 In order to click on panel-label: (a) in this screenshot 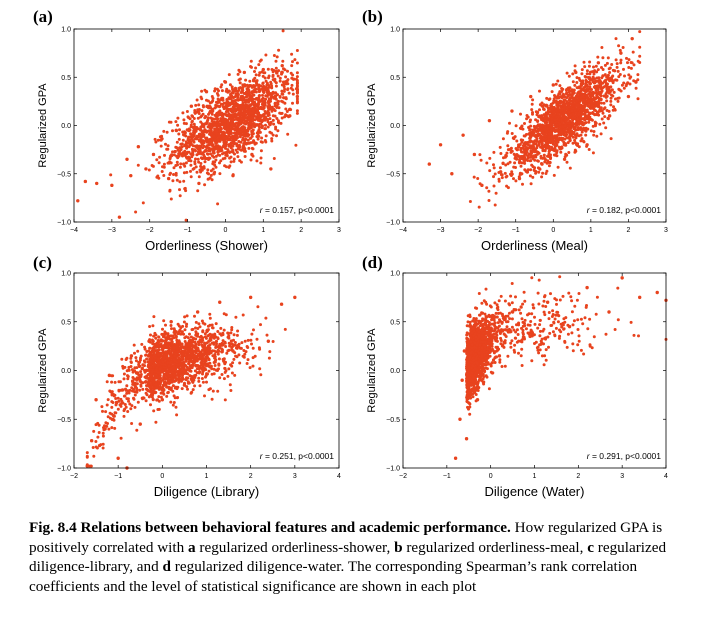, I will do `click(43, 16)`.